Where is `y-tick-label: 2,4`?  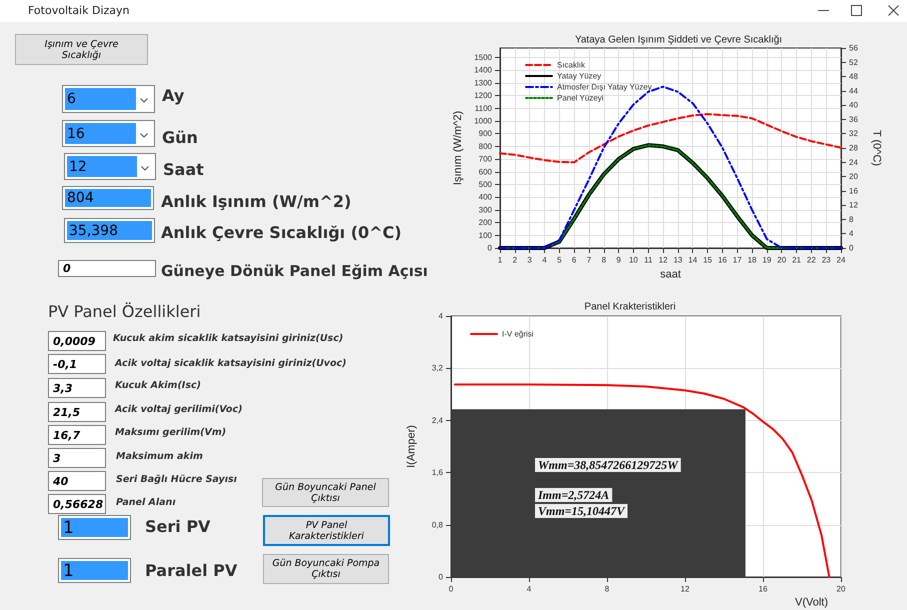 y-tick-label: 2,4 is located at coordinates (438, 420).